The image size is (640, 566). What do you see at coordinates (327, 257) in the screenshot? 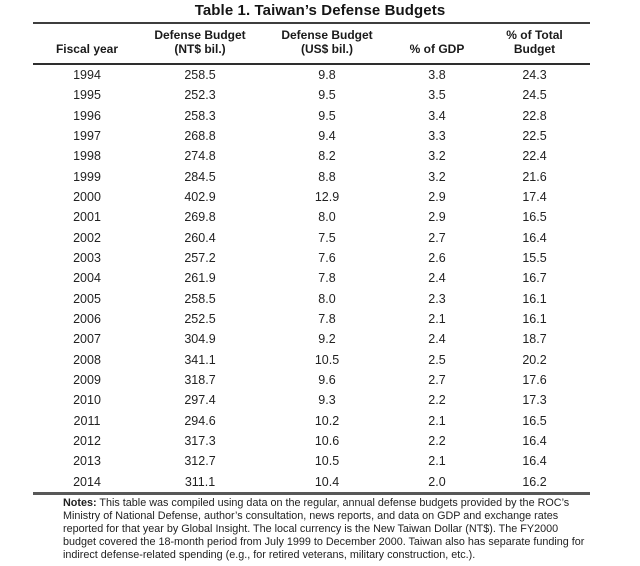
I see `table-cell: 7.6` at bounding box center [327, 257].